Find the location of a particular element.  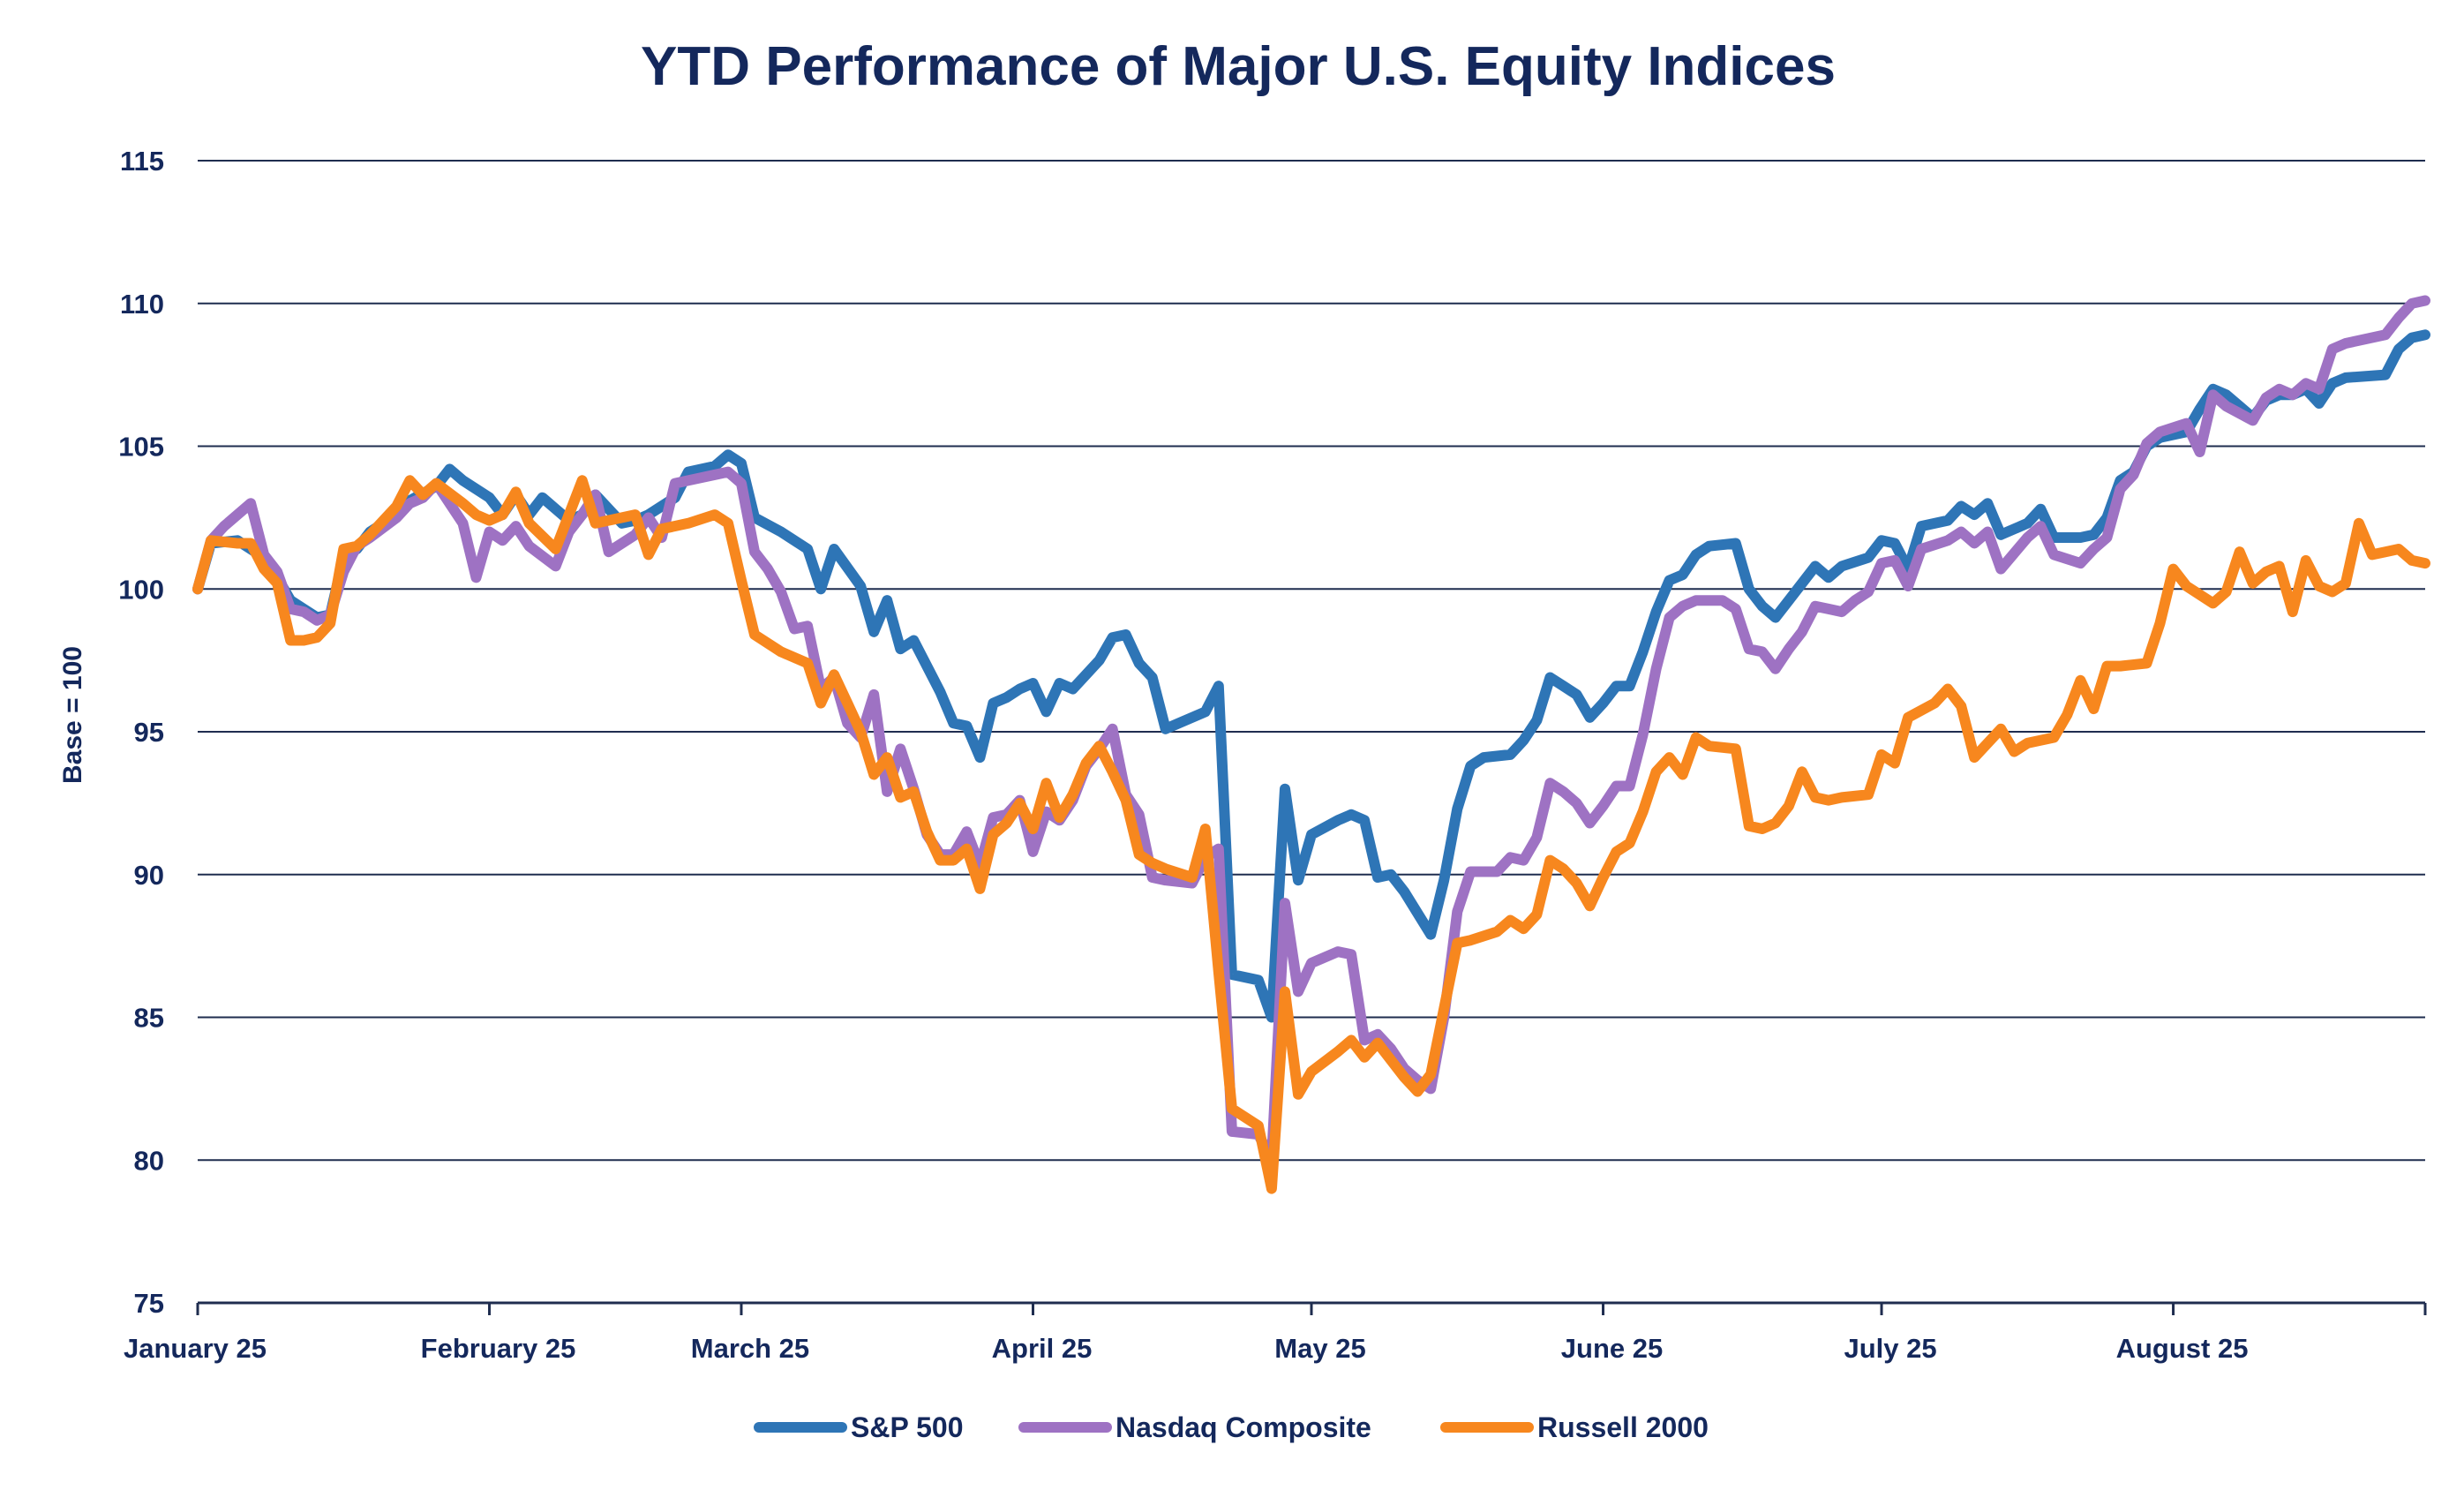

y-tick-label: 110 is located at coordinates (142, 305).